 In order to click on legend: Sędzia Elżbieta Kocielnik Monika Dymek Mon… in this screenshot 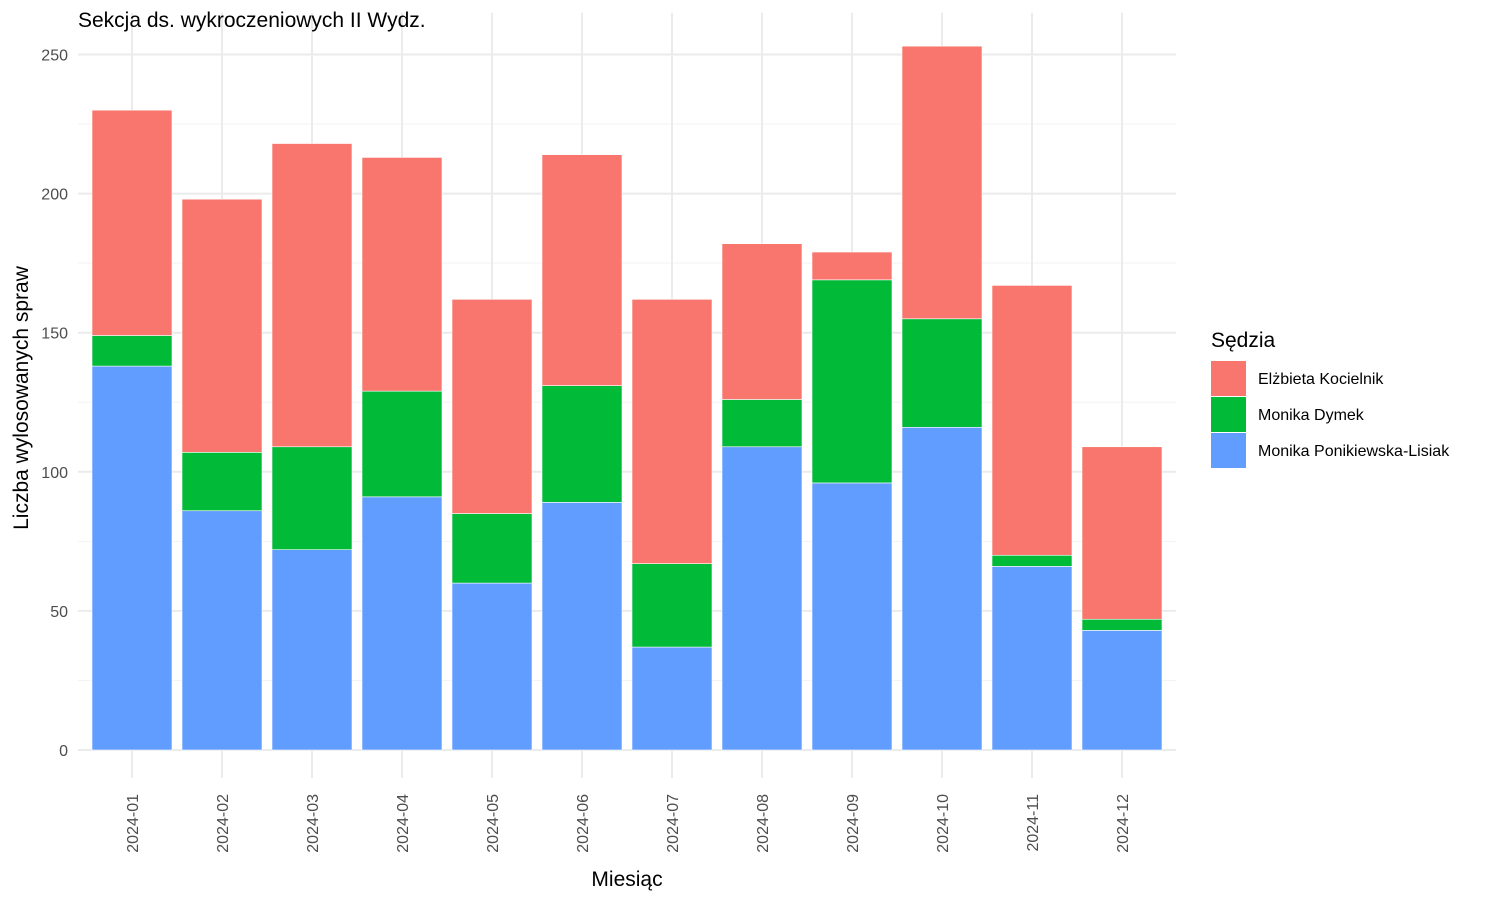, I will do `click(1330, 398)`.